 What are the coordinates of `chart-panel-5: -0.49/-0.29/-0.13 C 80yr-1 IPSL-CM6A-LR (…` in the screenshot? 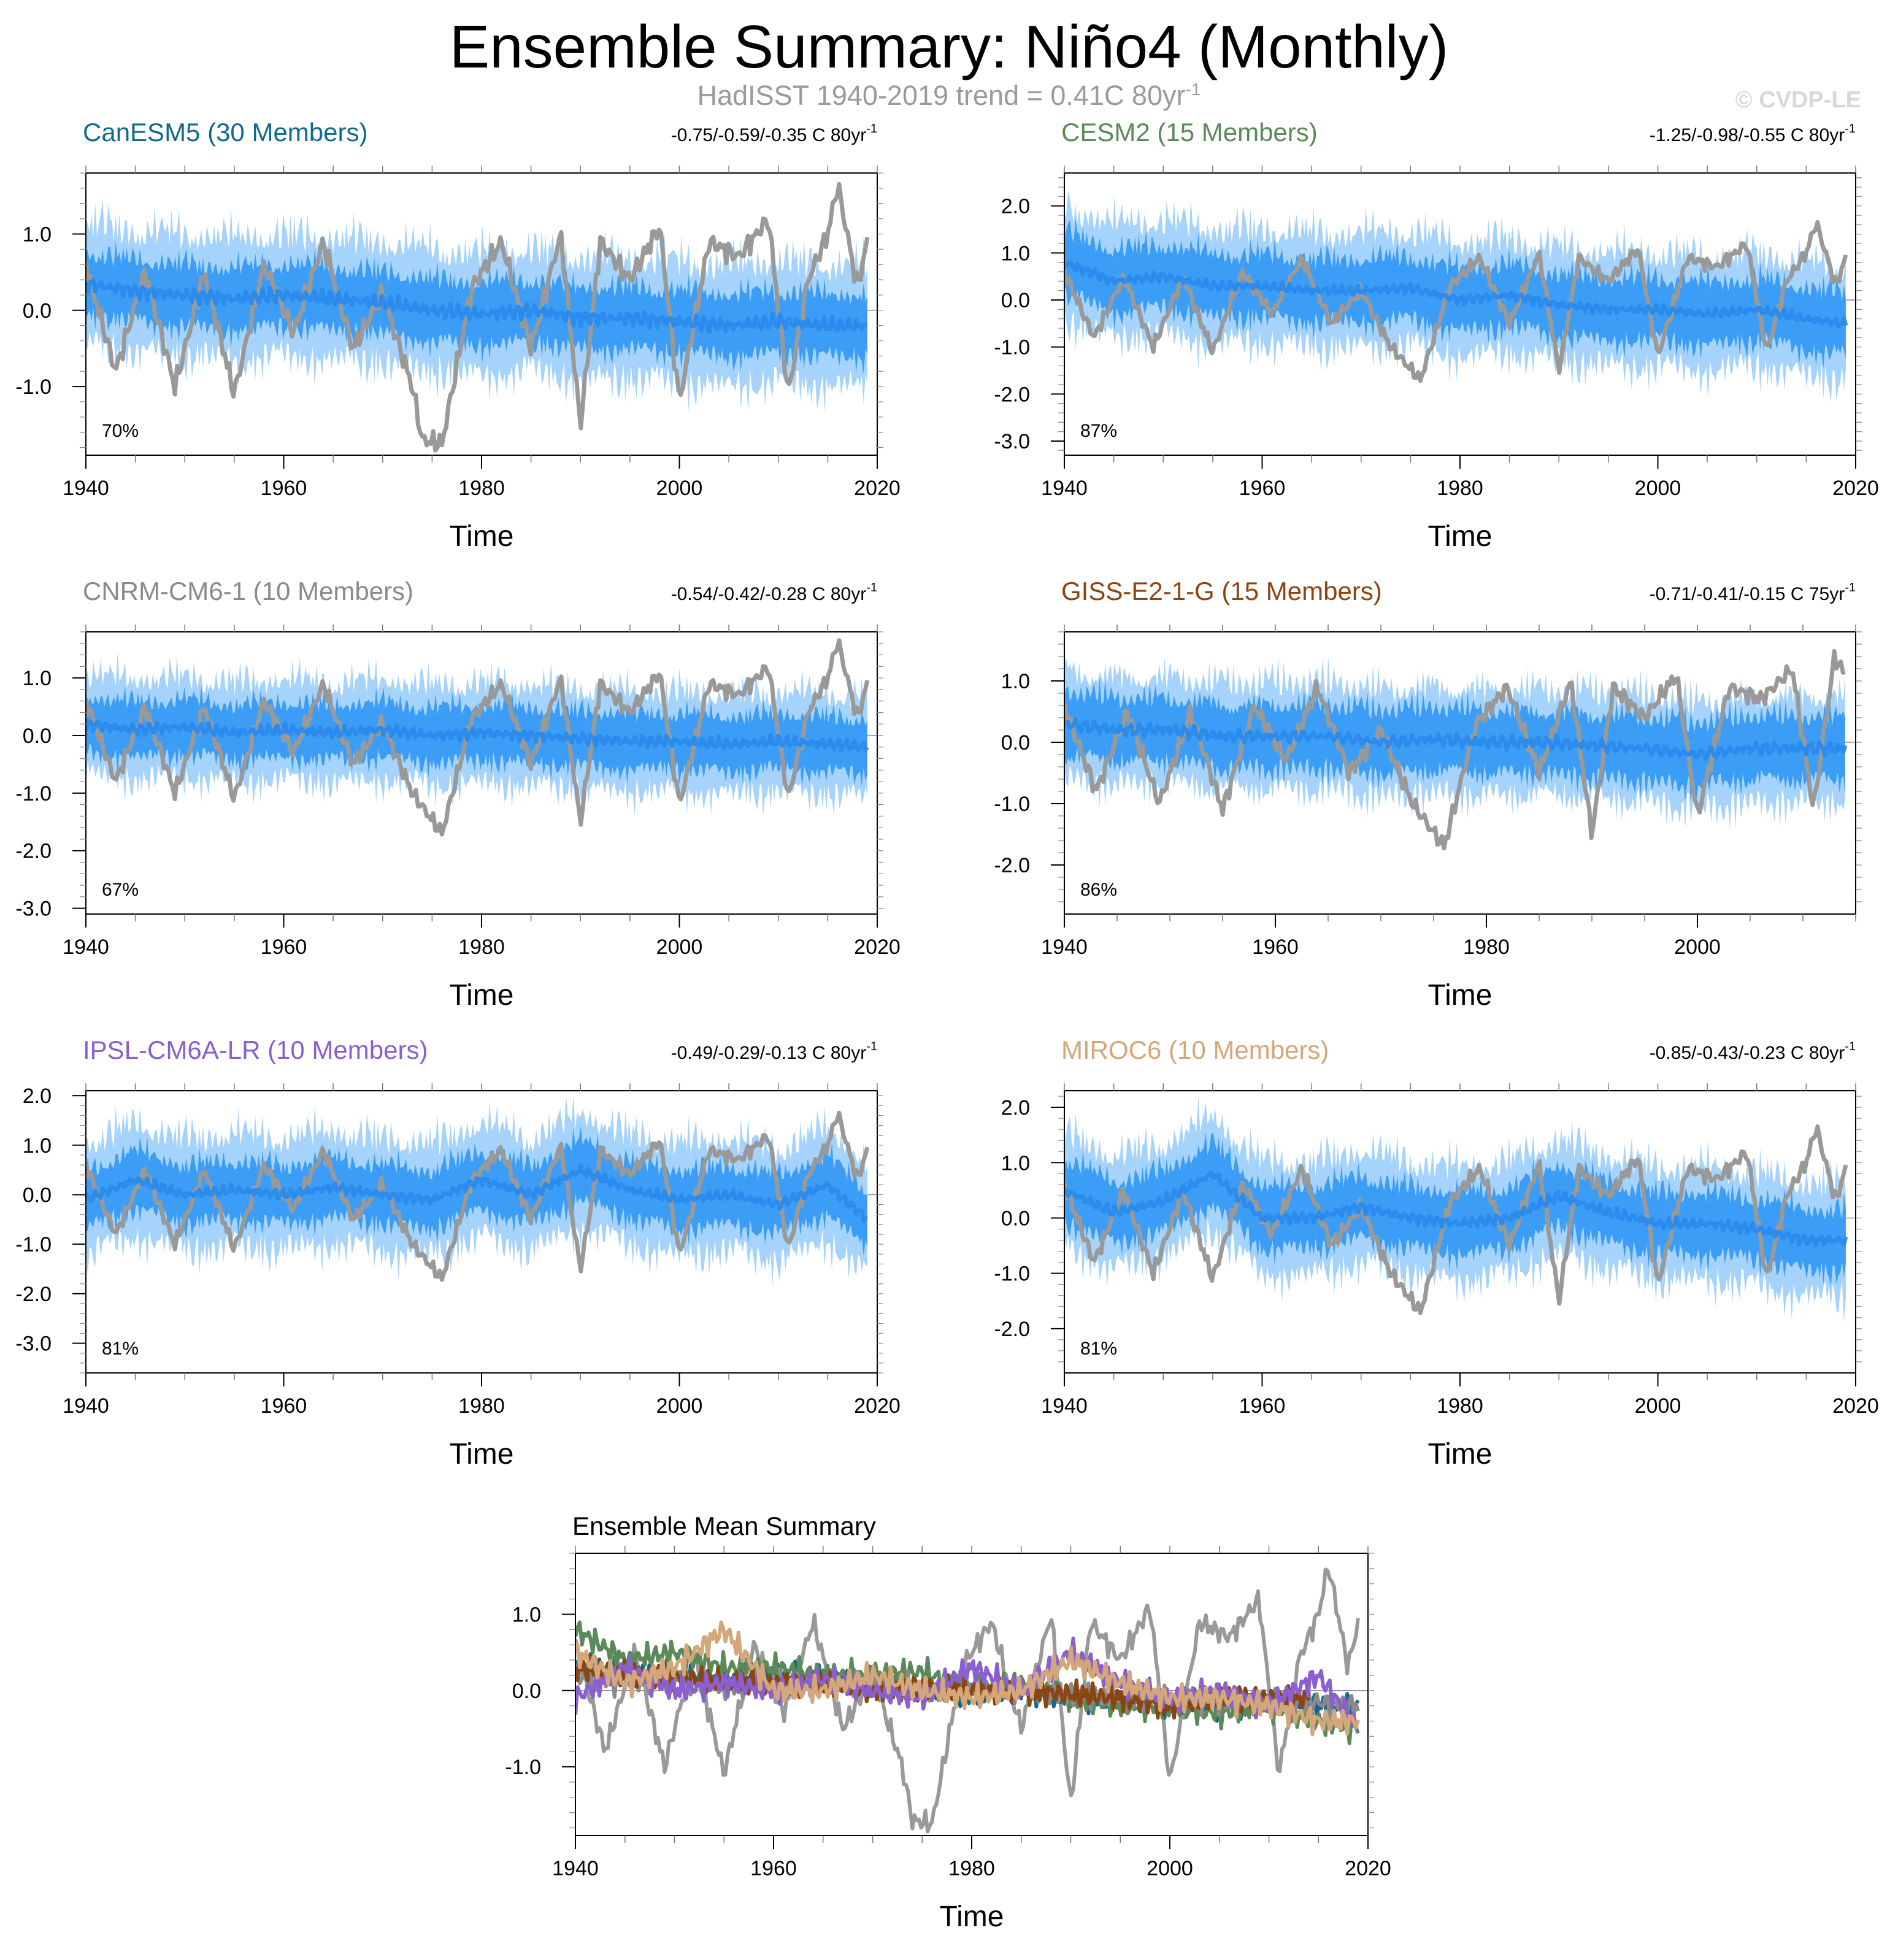 It's located at (458, 1253).